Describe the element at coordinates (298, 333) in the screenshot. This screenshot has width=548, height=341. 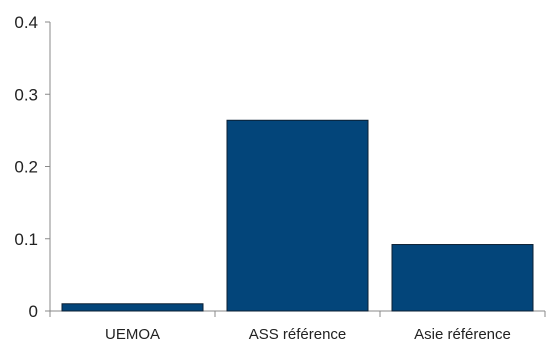
I see `x-category-label: ASS référence` at that location.